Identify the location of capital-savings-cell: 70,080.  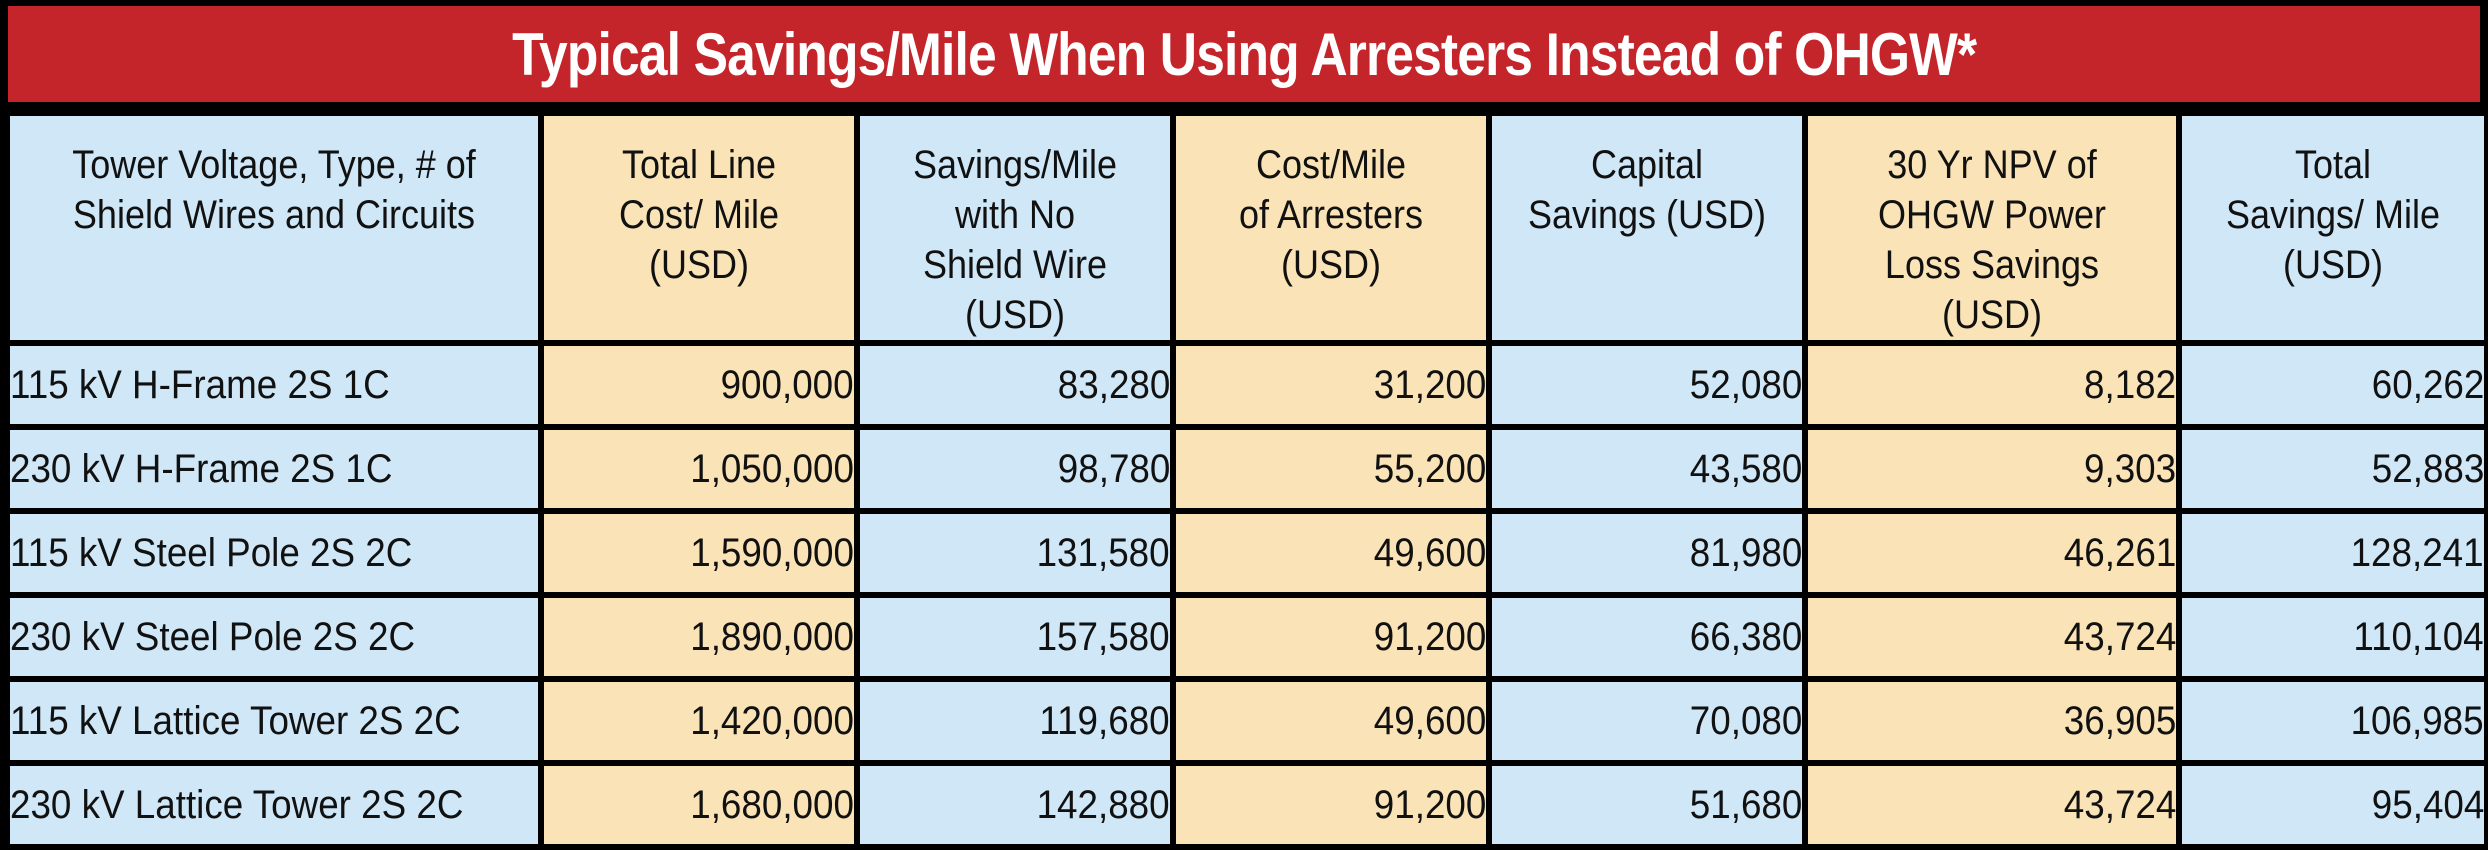
(1647, 721).